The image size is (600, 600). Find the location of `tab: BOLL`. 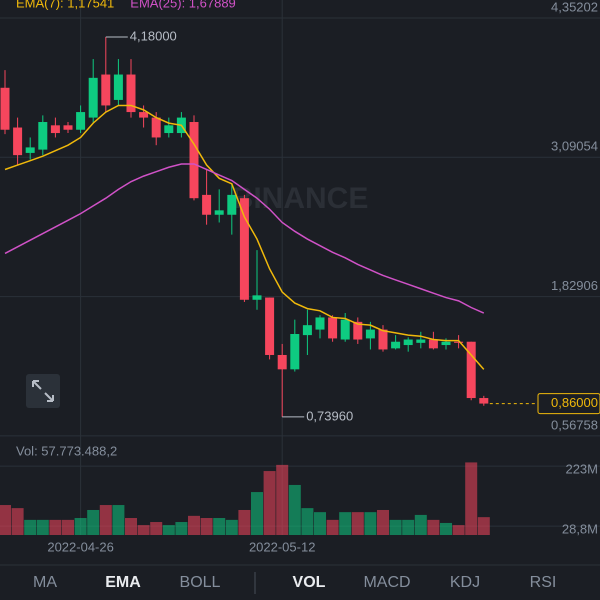

tab: BOLL is located at coordinates (200, 582).